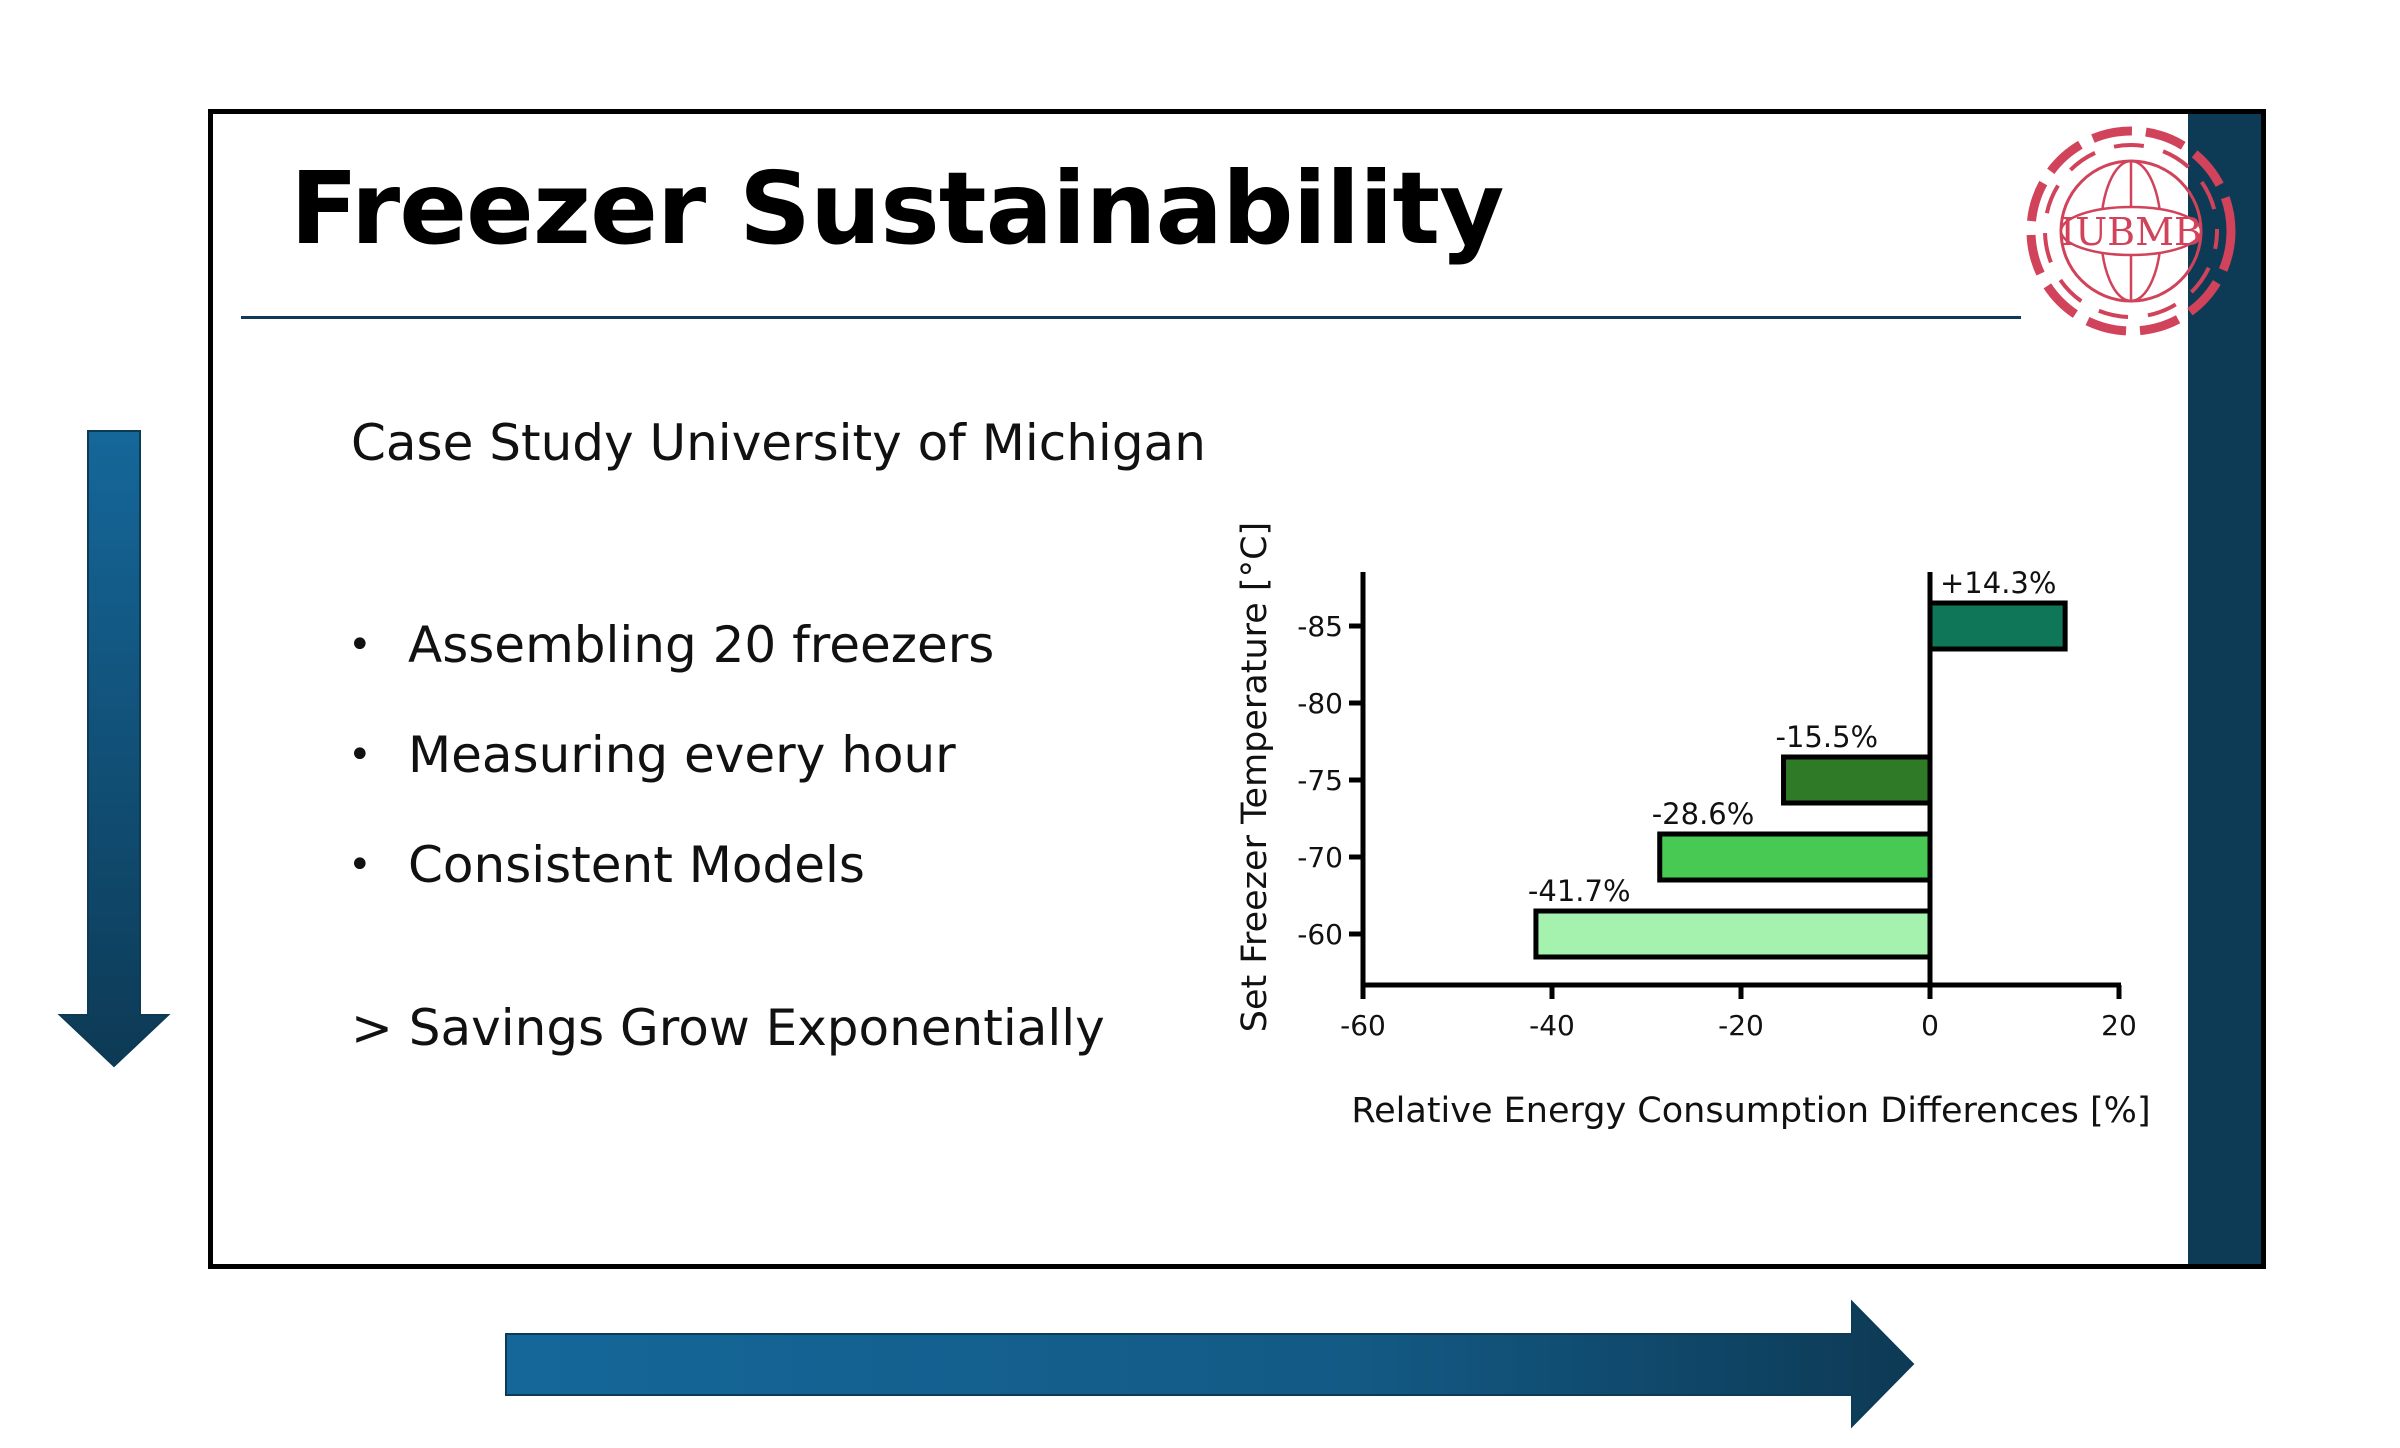 The image size is (2400, 1448). Describe the element at coordinates (1255, 777) in the screenshot. I see `y-axis-title: Set Freezer Temperature [°C]` at that location.